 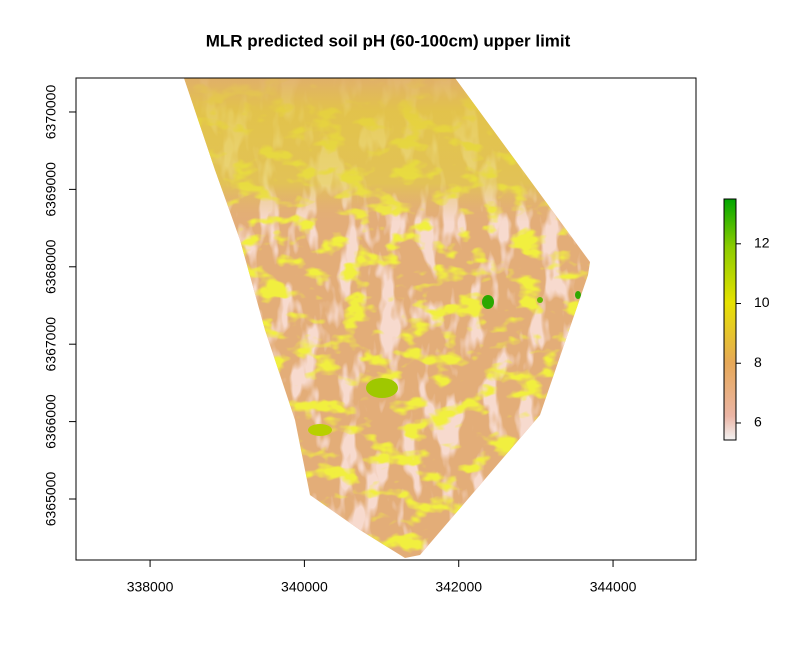 What do you see at coordinates (613, 587) in the screenshot?
I see `x-tick-label: 344000` at bounding box center [613, 587].